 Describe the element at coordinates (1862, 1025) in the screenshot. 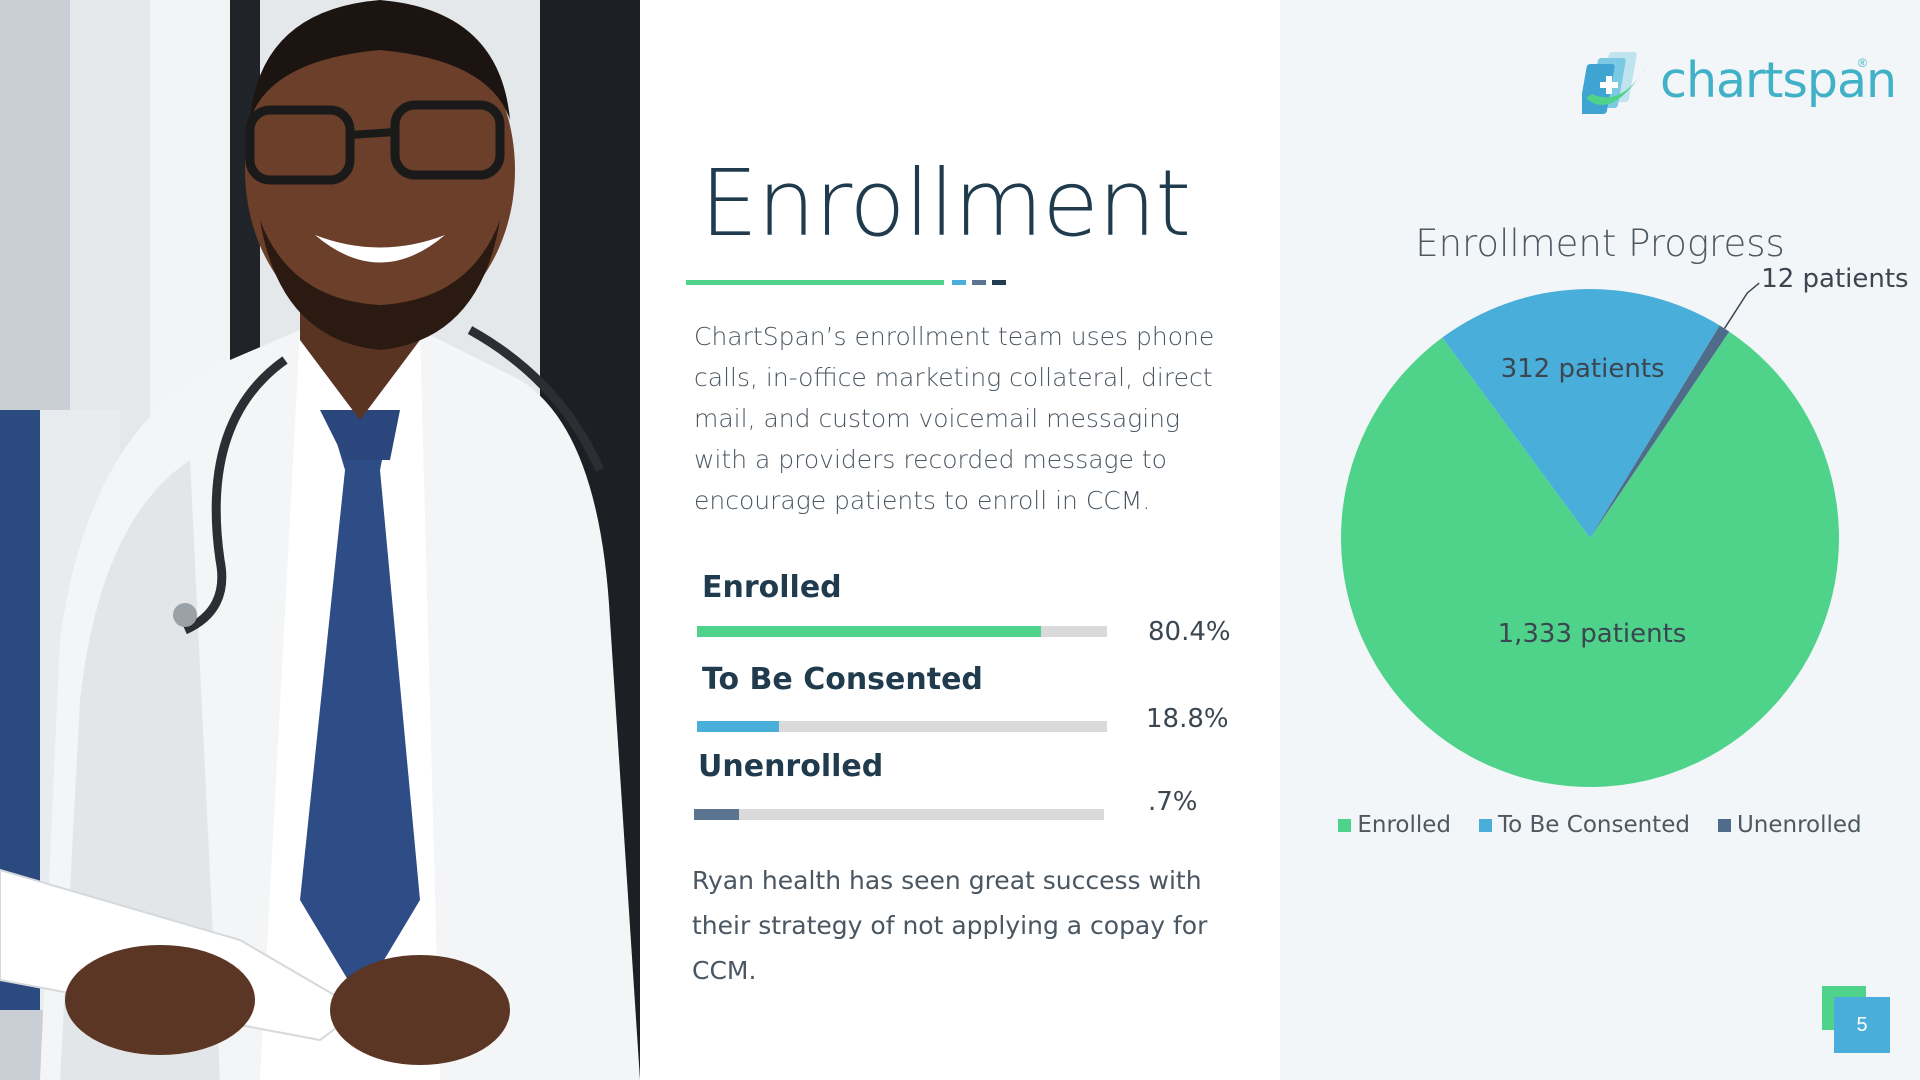

I see `page-number: 5` at that location.